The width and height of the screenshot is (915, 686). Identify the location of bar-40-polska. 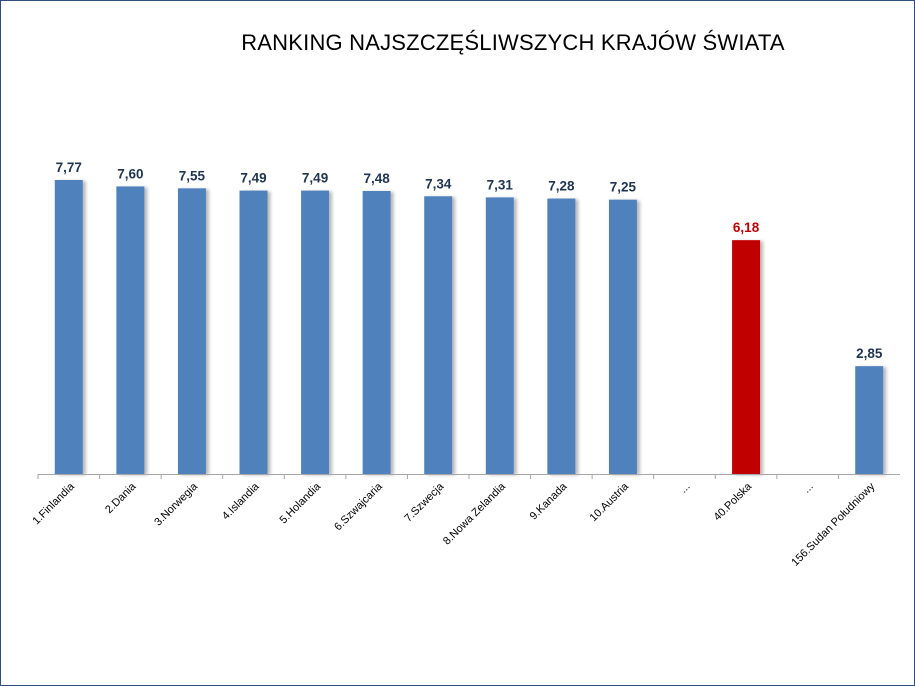
(746, 357).